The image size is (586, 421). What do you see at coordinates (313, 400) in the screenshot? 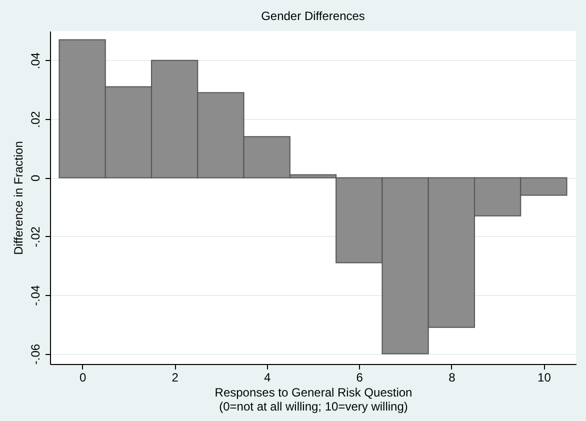
I see `x-axis-title: Responses to General Risk Question (0=not at all willing; 10=very willing)` at bounding box center [313, 400].